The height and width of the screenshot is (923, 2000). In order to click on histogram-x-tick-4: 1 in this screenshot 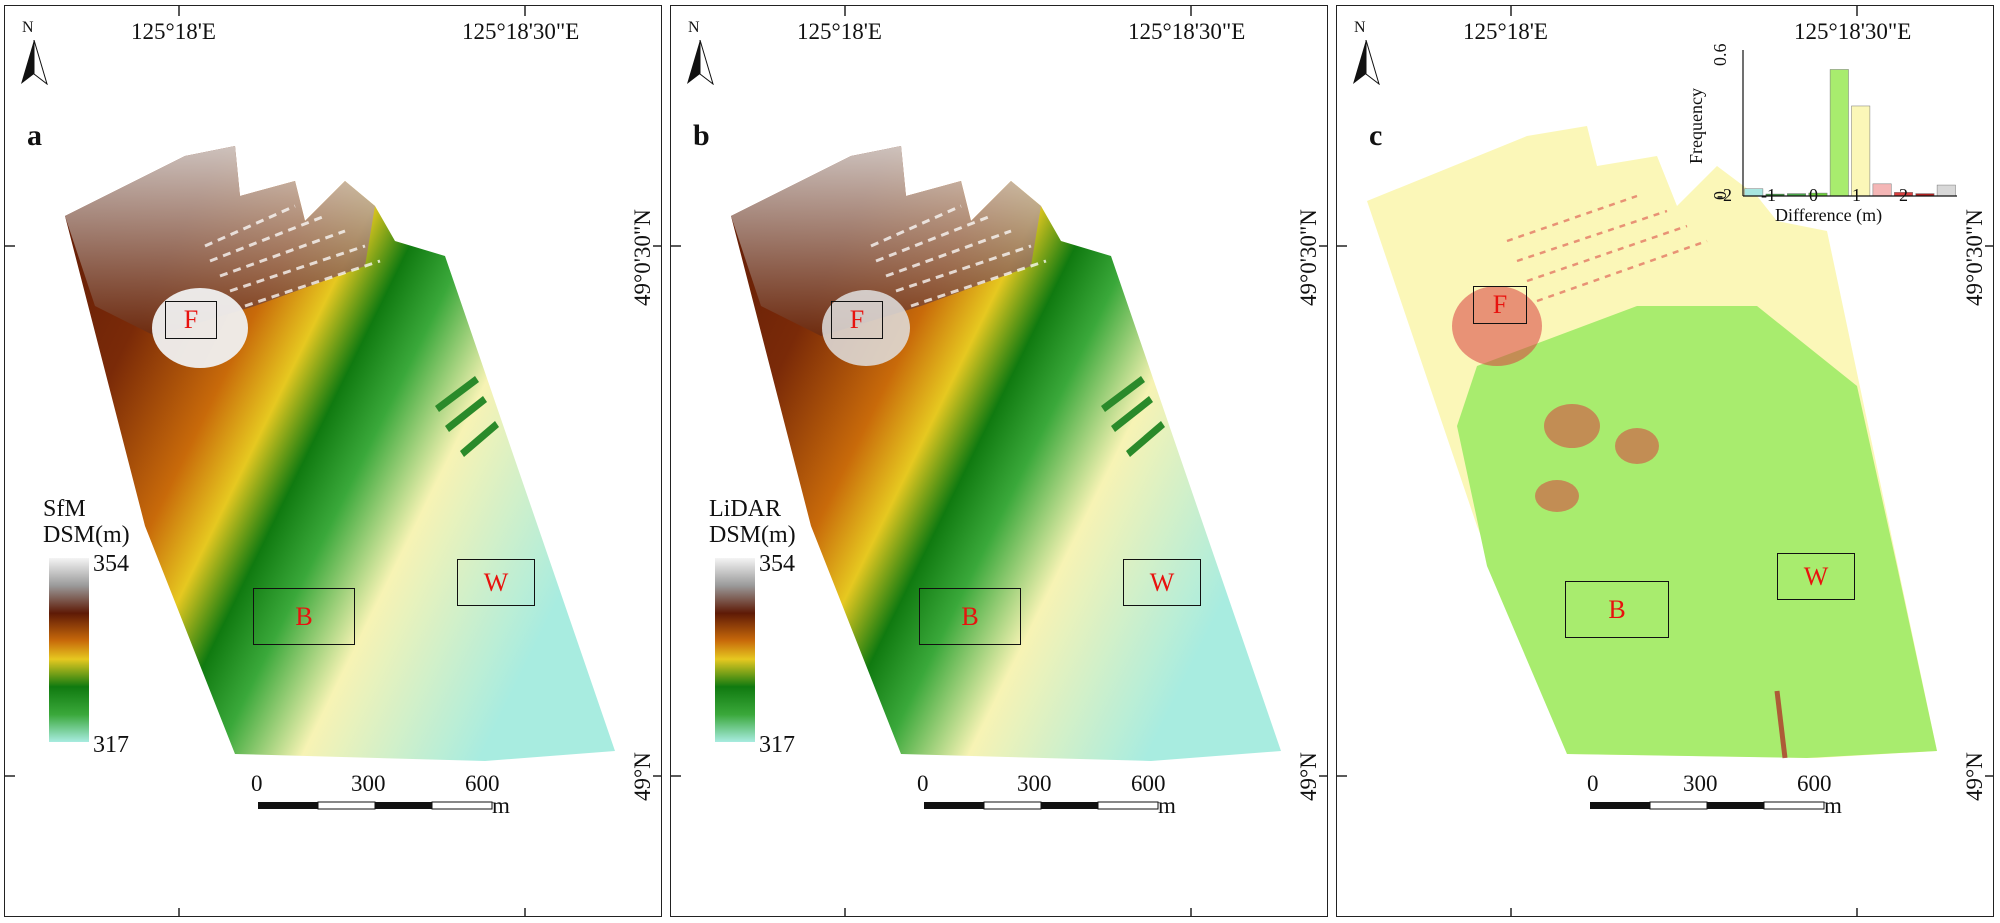, I will do `click(1856, 195)`.